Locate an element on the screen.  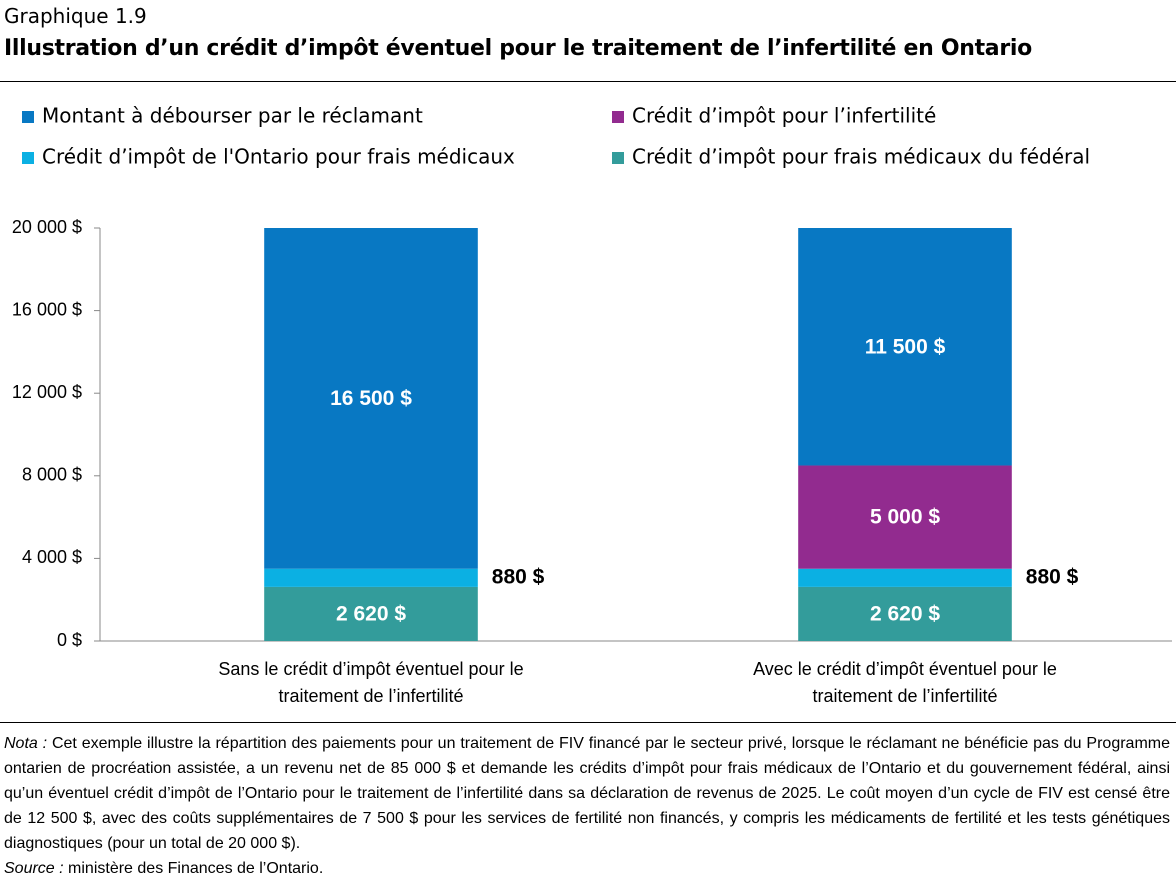
legend-label: Montant à débourser par le réclamant is located at coordinates (232, 116).